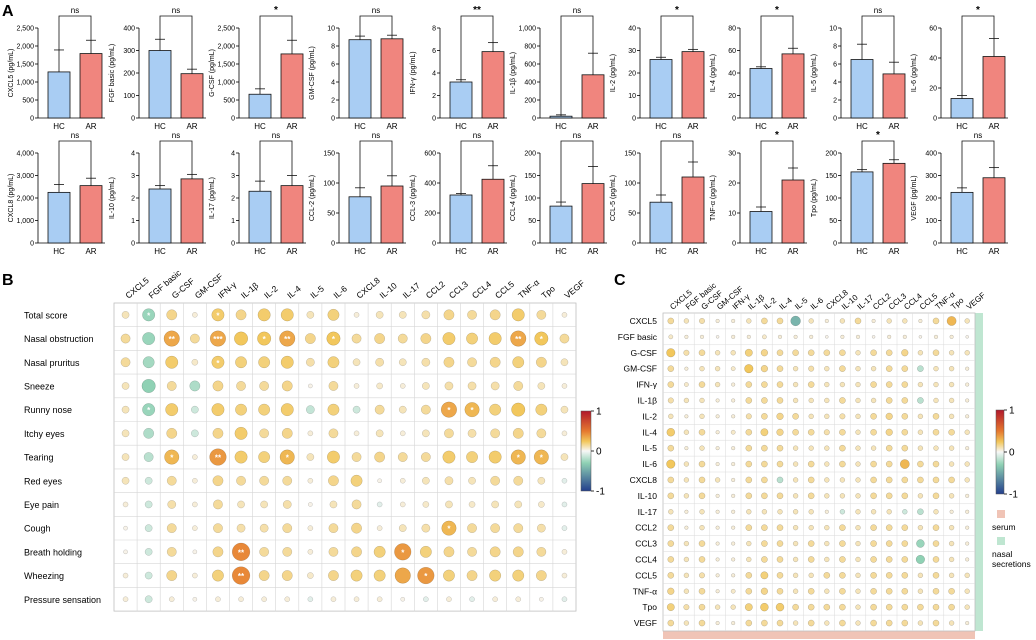  Describe the element at coordinates (340, 291) in the screenshot. I see `column-label: IL-6` at that location.